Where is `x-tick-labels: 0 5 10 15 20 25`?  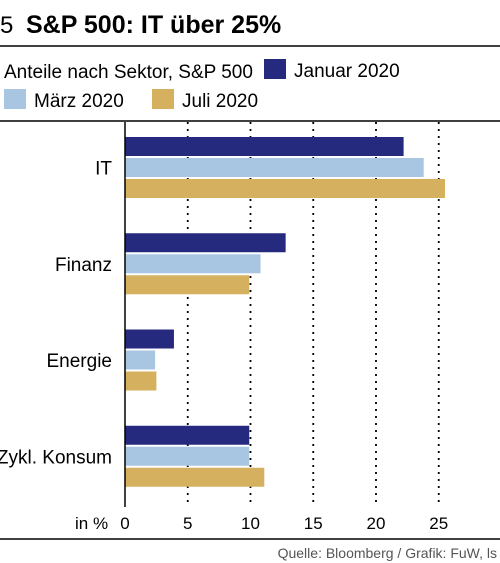 x-tick-labels: 0 5 10 15 20 25 is located at coordinates (284, 523).